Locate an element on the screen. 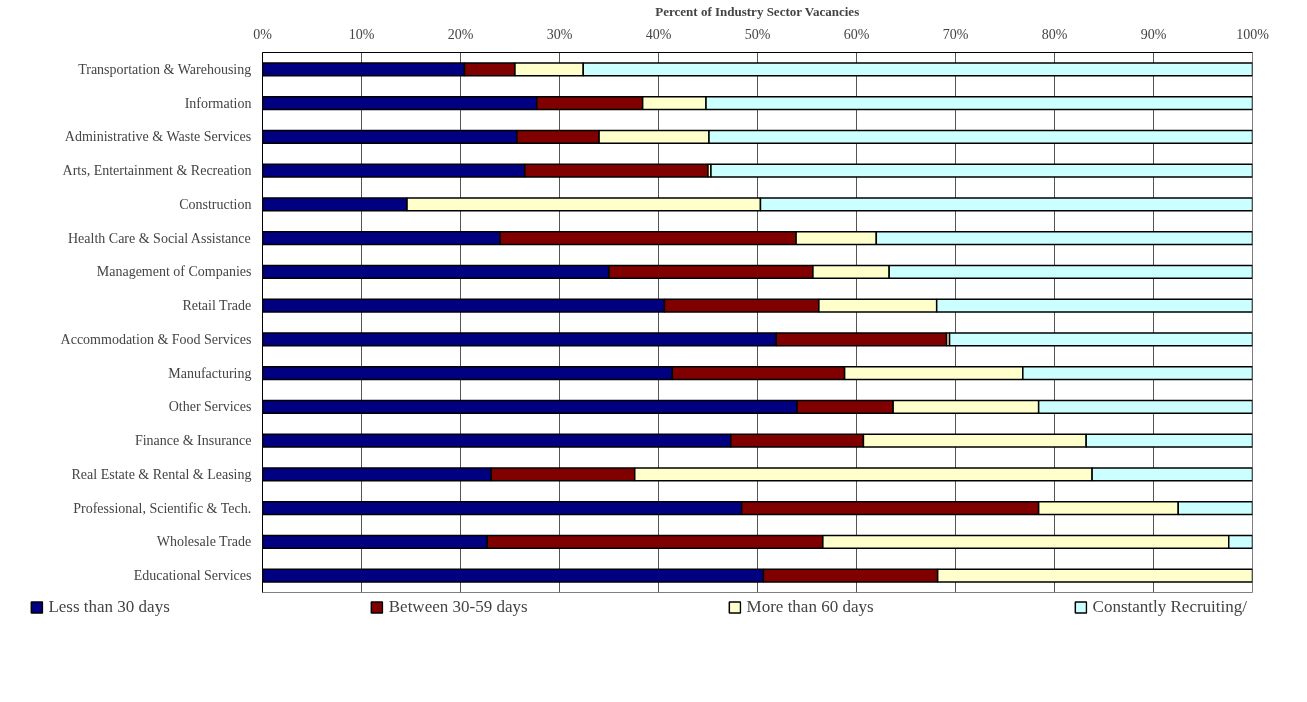 This screenshot has width=1307, height=702. x-tick-label: 40% is located at coordinates (658, 34).